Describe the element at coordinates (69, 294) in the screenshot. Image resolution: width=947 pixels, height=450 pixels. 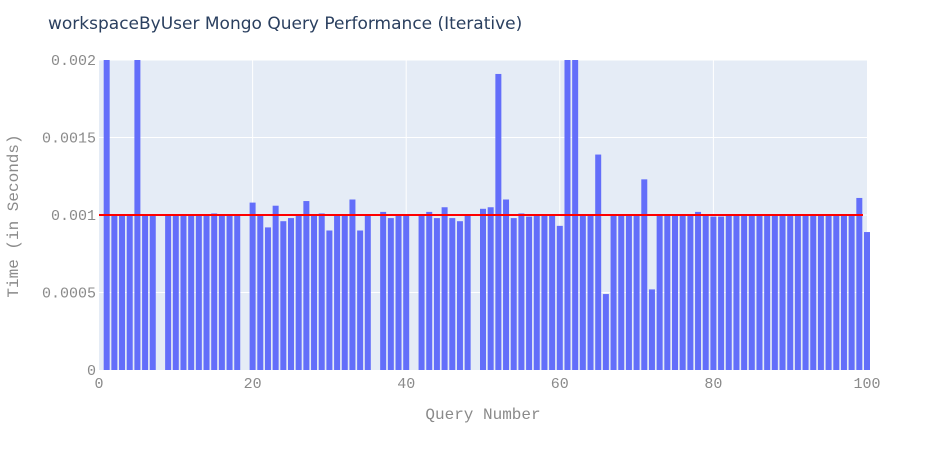
I see `y-tick-label: 0.0005` at that location.